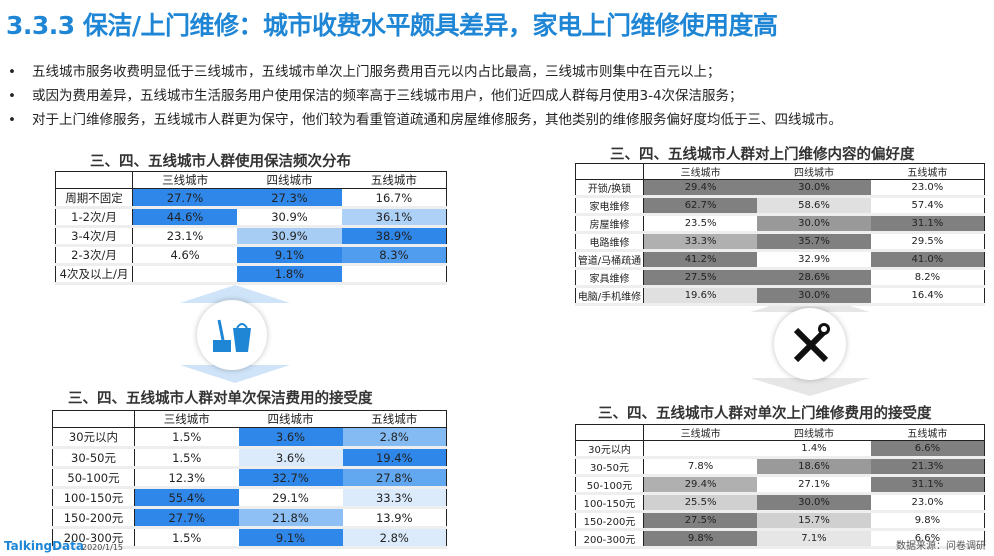  I want to click on table-row: 50-100元 12.3% 32.7% 27.8%, so click(249, 478).